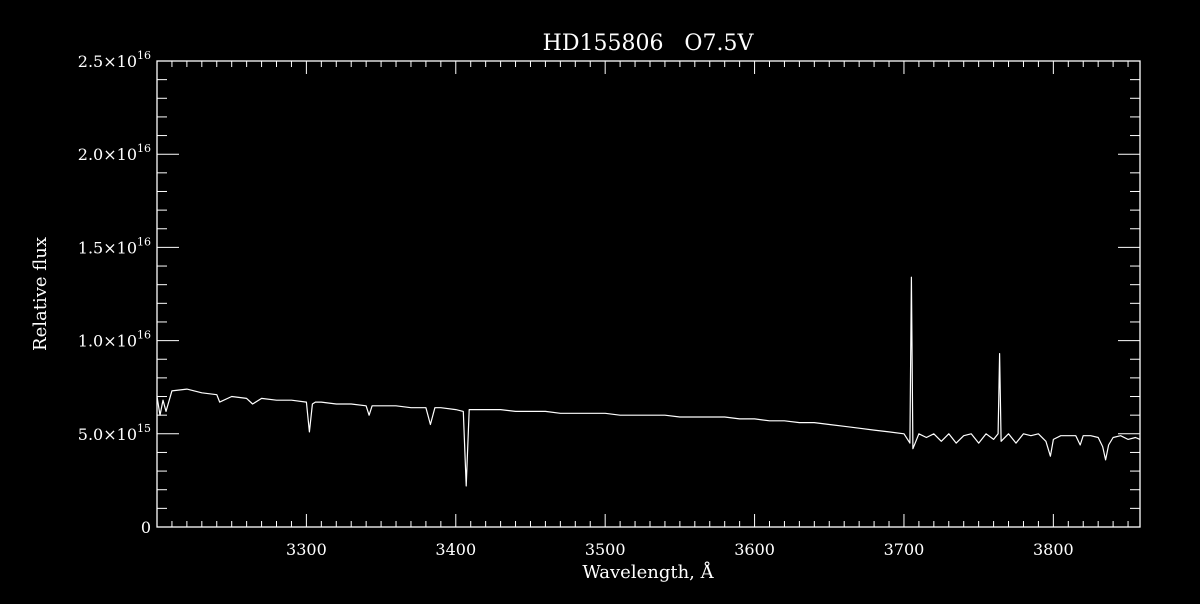 The width and height of the screenshot is (1200, 604). Describe the element at coordinates (754, 549) in the screenshot. I see `x-tick-label: 3600` at that location.